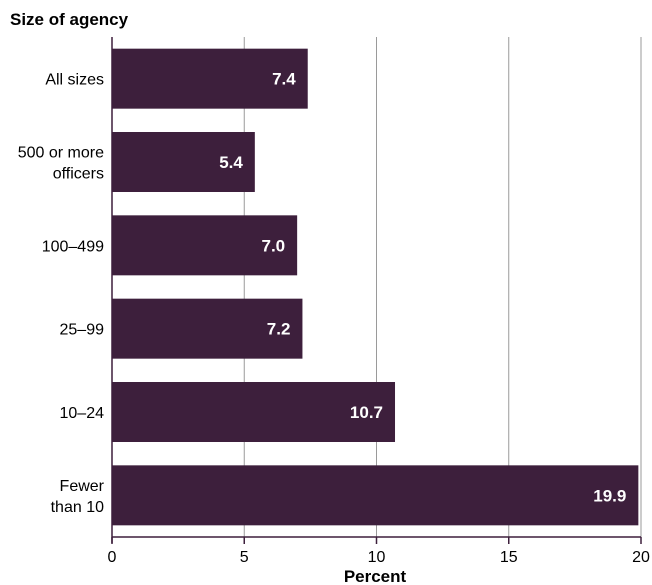 This screenshot has height=585, width=652. I want to click on category-label-5: Fewer than 10, so click(78, 497).